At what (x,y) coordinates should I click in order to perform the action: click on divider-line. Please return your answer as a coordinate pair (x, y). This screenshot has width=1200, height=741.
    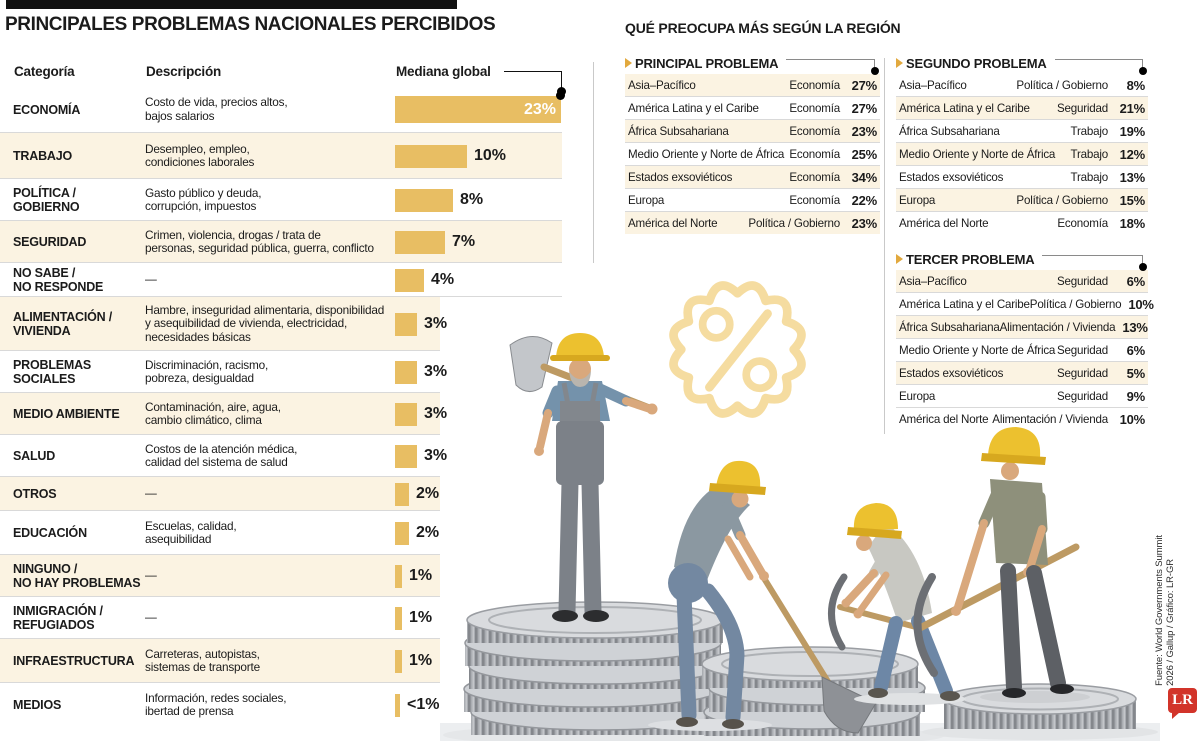
    Looking at the image, I should click on (593, 162).